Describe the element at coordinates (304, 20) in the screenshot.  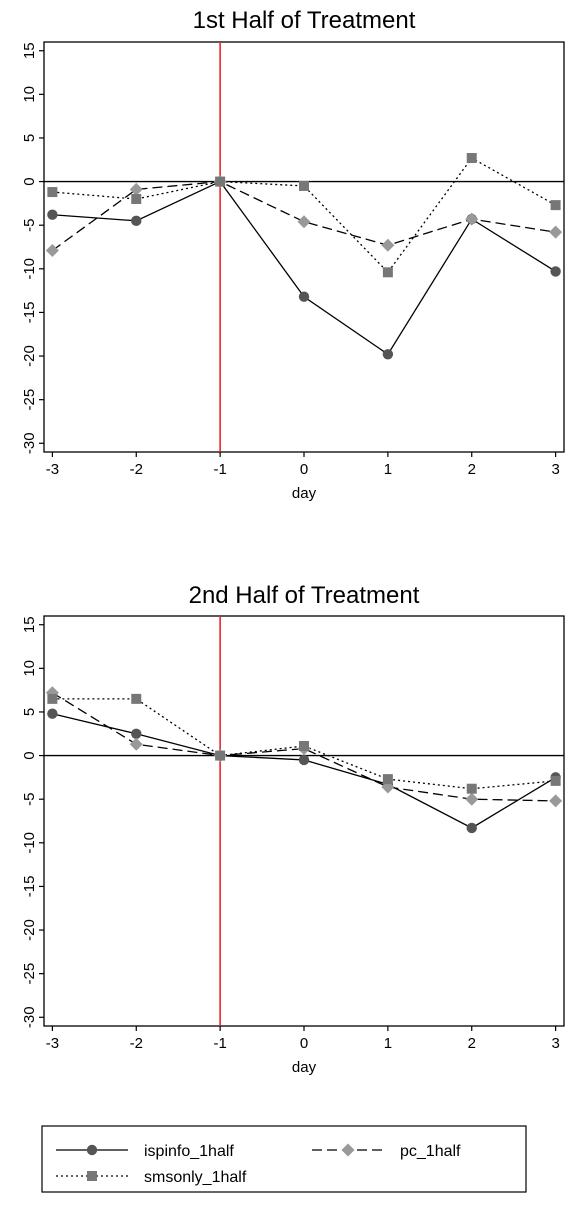
I see `chart-title: 1st Half of Treatment` at that location.